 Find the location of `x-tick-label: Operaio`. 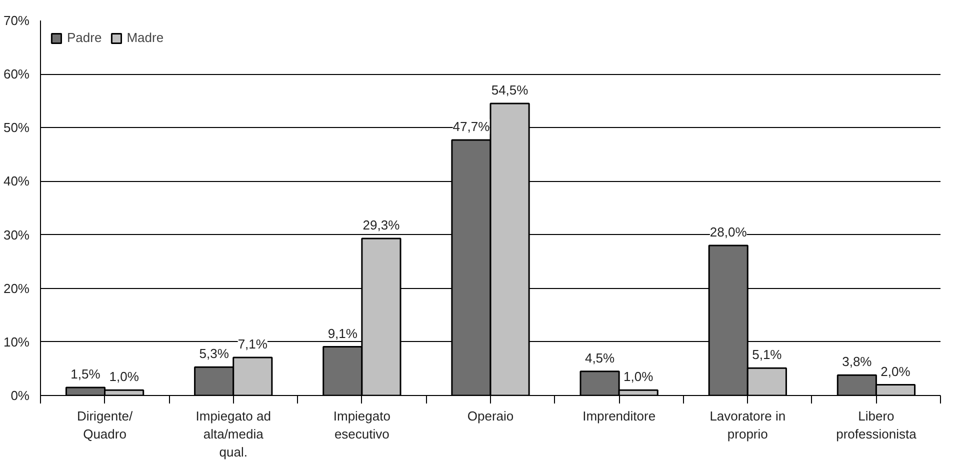

x-tick-label: Operaio is located at coordinates (490, 416).